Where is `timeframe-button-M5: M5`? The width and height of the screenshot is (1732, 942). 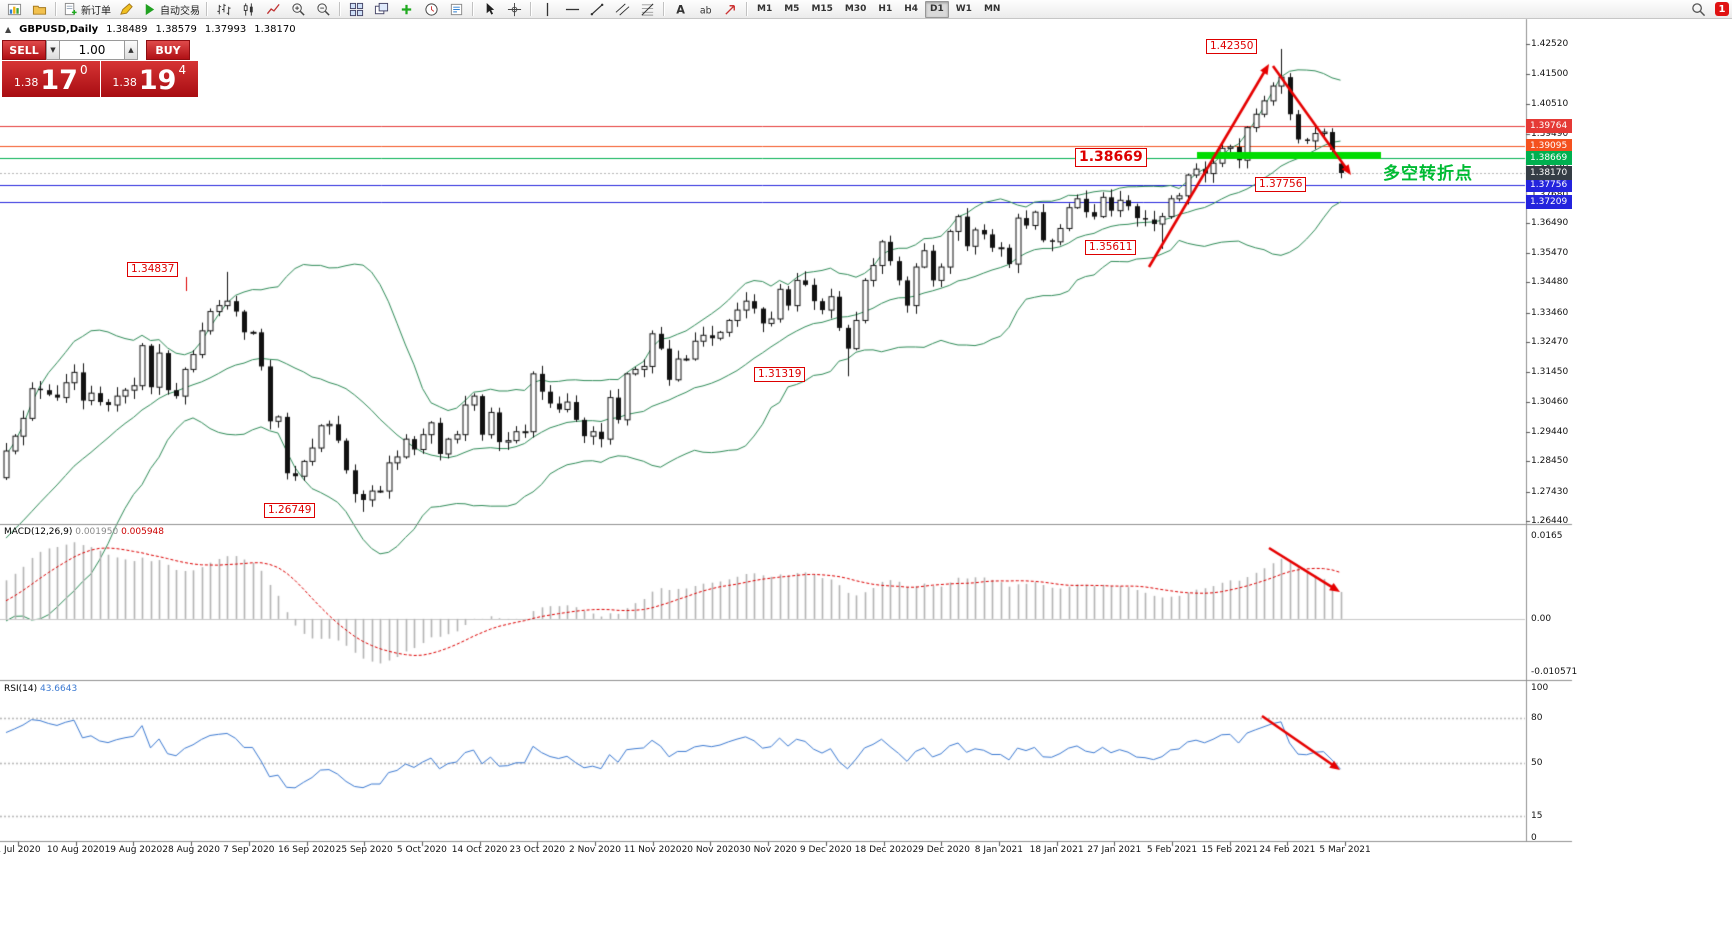 timeframe-button-M5: M5 is located at coordinates (792, 9).